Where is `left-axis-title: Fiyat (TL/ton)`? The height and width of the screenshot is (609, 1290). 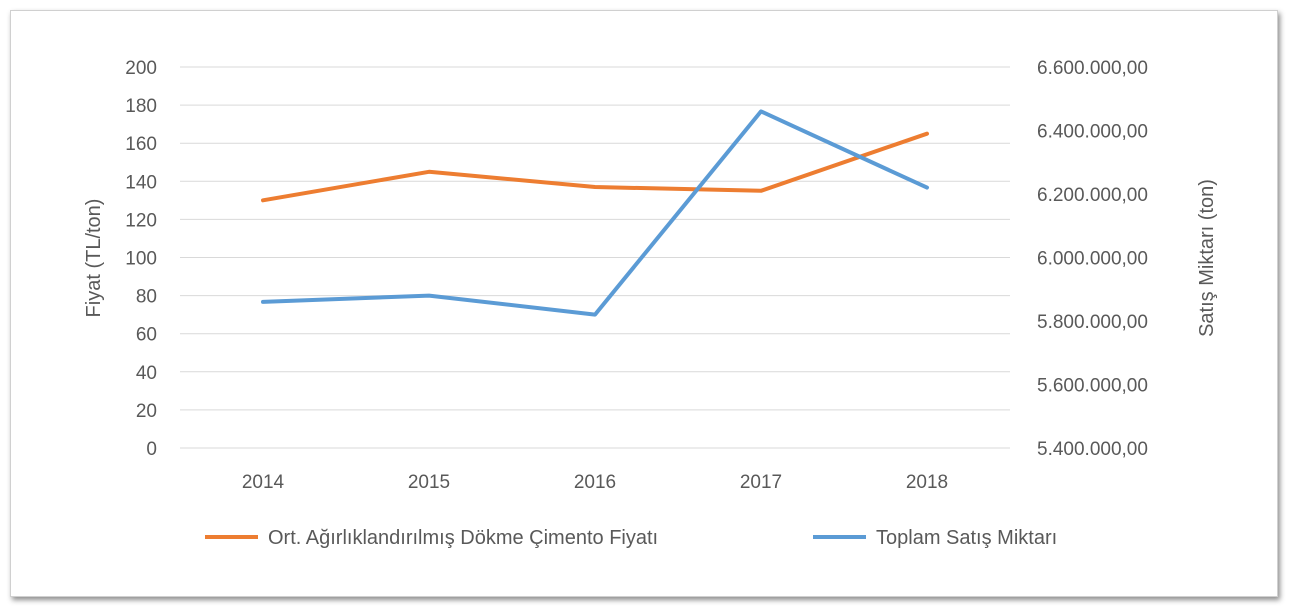
left-axis-title: Fiyat (TL/ton) is located at coordinates (94, 258).